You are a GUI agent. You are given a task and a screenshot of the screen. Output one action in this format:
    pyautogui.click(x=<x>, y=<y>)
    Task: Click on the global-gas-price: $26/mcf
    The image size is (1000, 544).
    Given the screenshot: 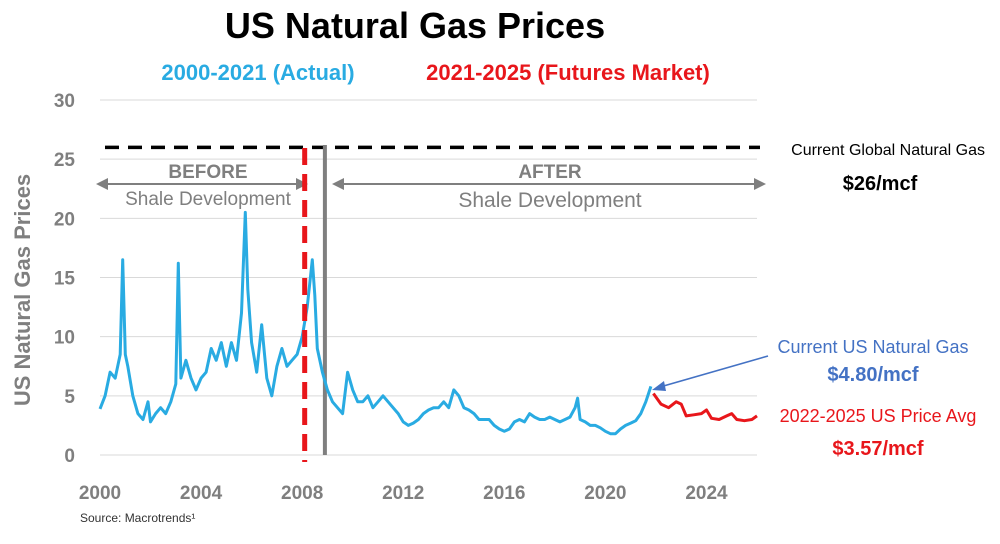 What is the action you would take?
    pyautogui.click(x=880, y=184)
    